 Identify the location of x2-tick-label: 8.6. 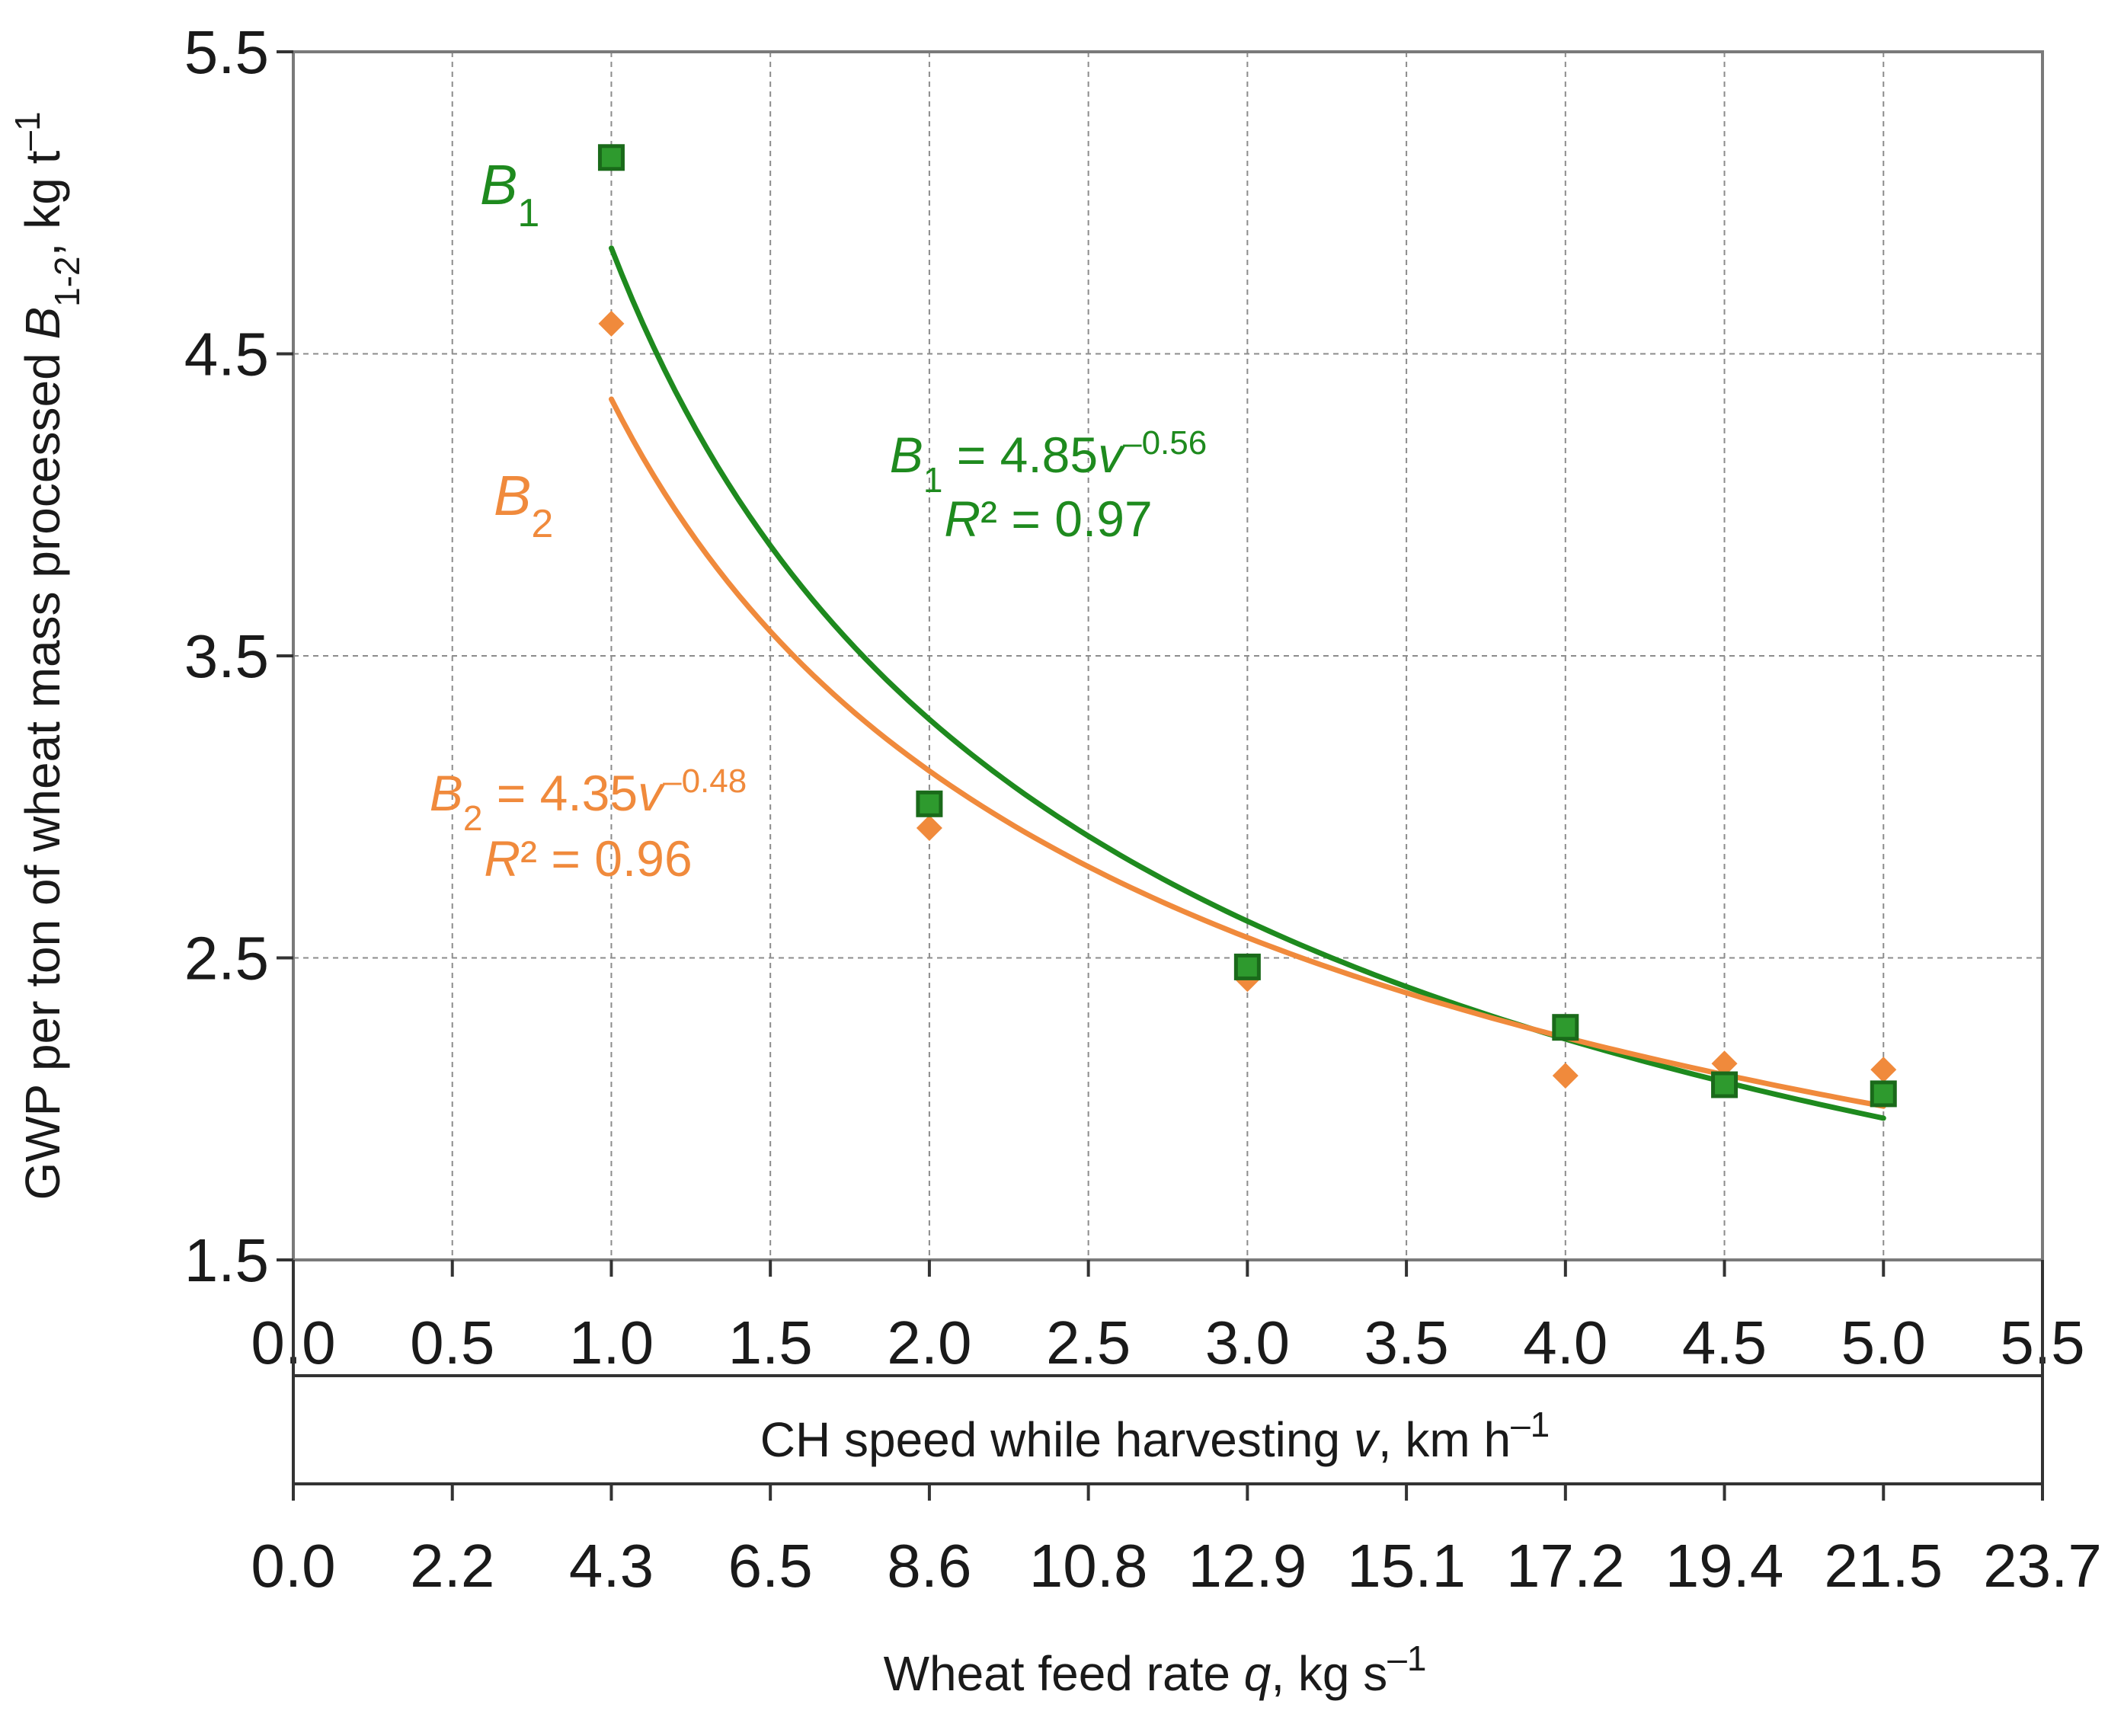
(929, 1566).